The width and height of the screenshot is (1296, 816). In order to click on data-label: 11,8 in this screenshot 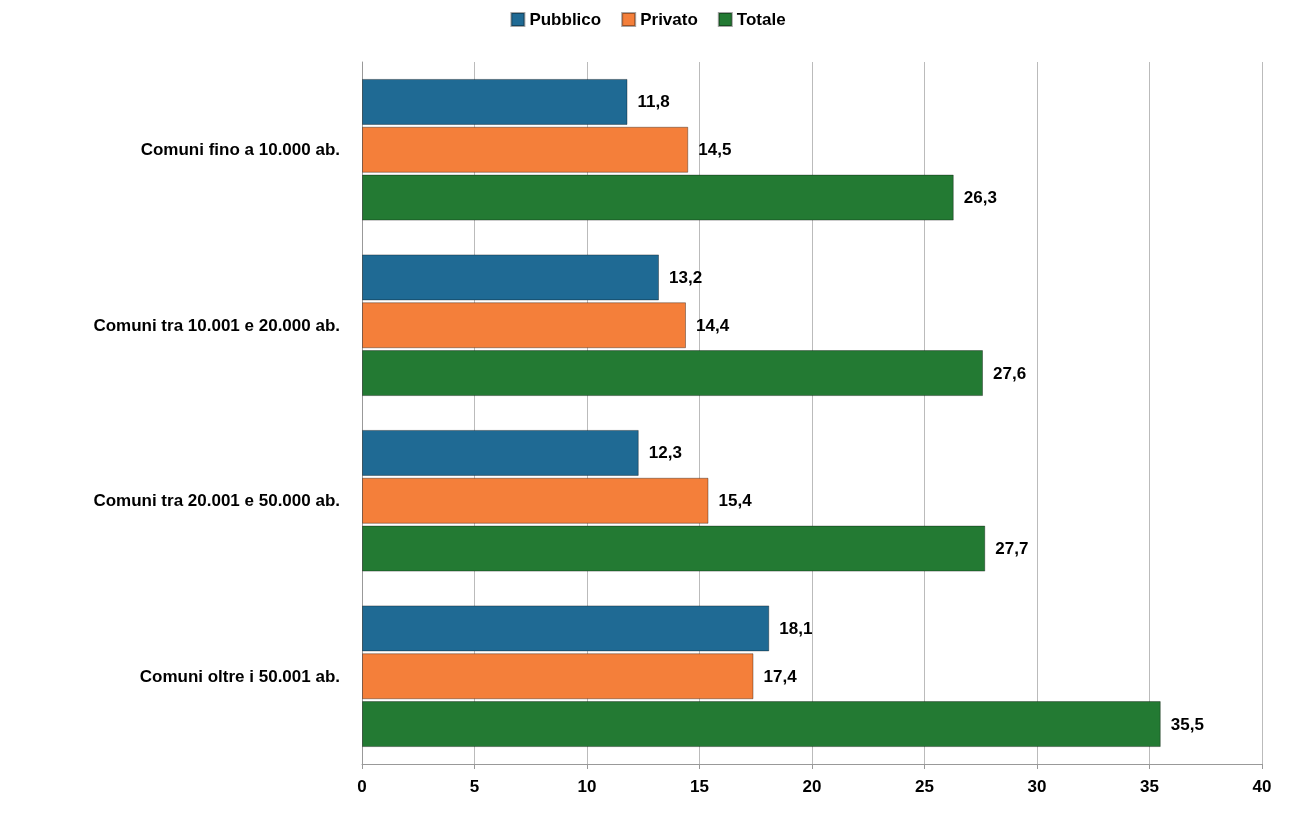, I will do `click(653, 102)`.